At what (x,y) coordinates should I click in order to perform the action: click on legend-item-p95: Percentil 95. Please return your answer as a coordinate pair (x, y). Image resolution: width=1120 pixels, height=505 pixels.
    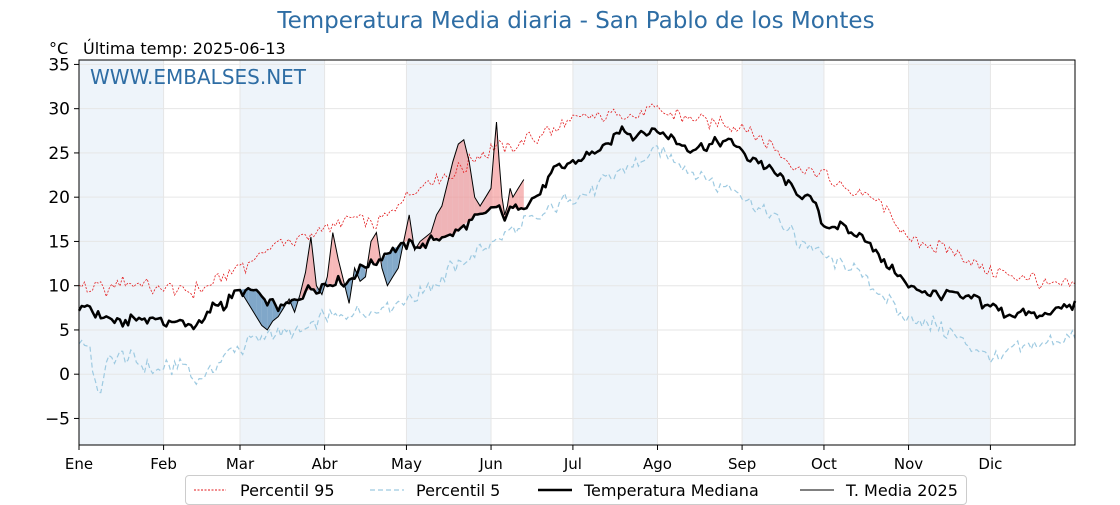
    Looking at the image, I should click on (263, 490).